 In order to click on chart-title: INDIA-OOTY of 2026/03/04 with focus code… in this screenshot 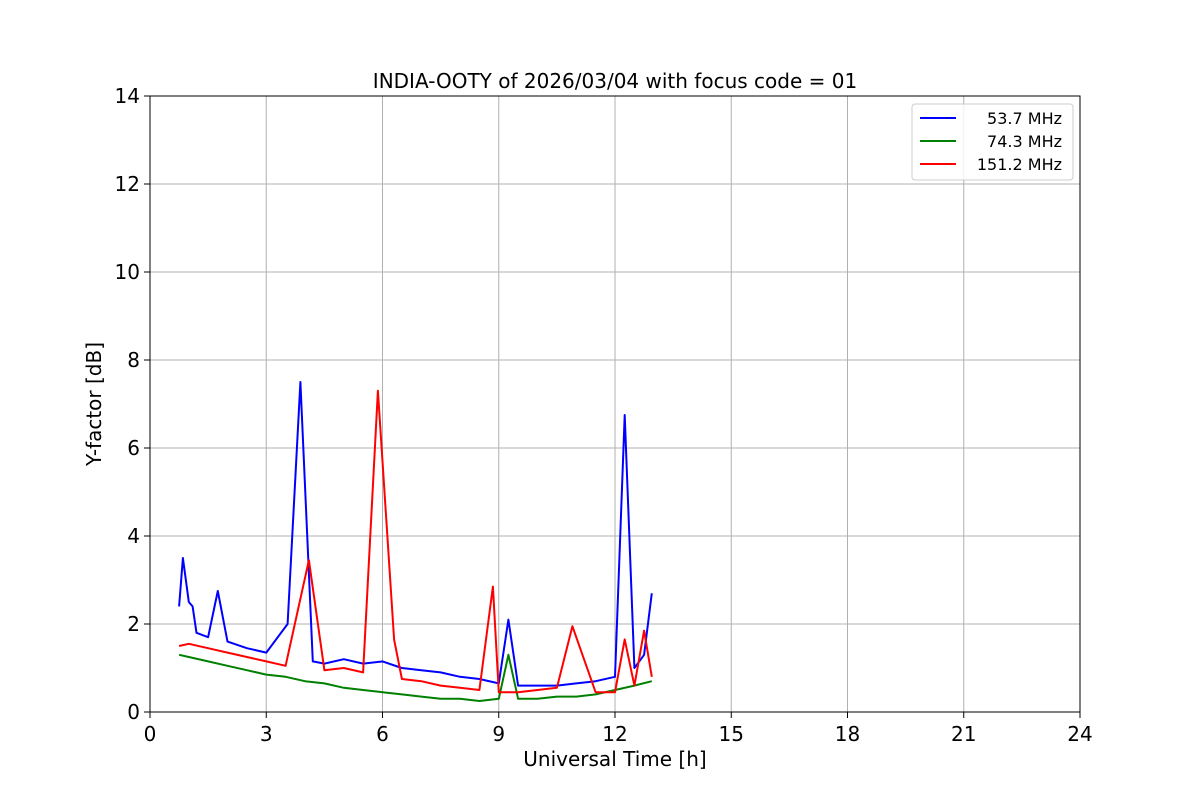, I will do `click(615, 81)`.